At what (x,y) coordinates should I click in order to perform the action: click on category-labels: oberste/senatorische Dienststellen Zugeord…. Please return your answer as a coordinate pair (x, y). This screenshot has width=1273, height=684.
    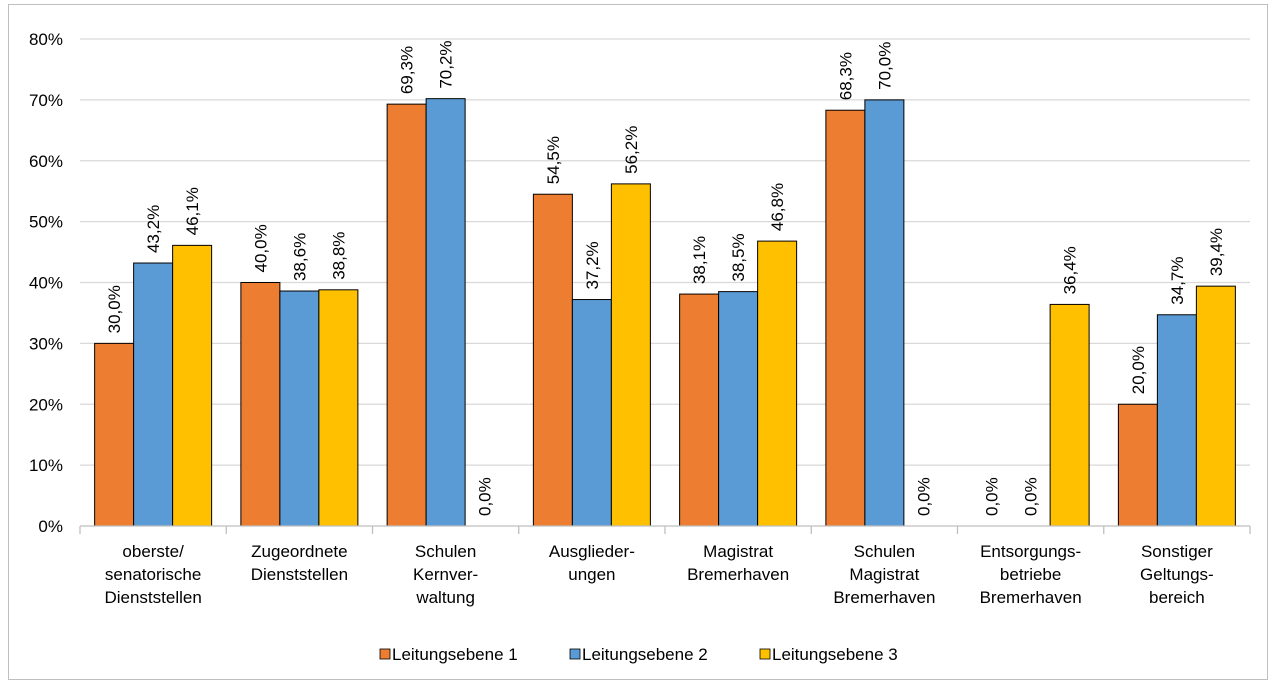
    Looking at the image, I should click on (658, 574).